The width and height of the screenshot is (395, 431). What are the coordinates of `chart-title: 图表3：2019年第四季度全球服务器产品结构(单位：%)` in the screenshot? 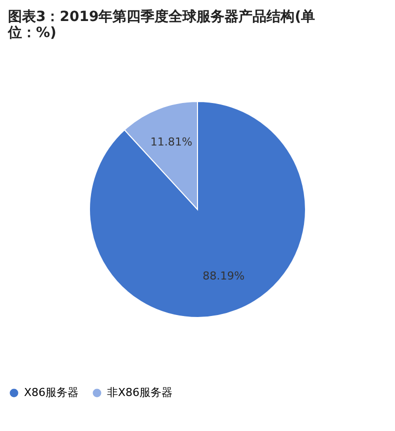 It's located at (161, 24).